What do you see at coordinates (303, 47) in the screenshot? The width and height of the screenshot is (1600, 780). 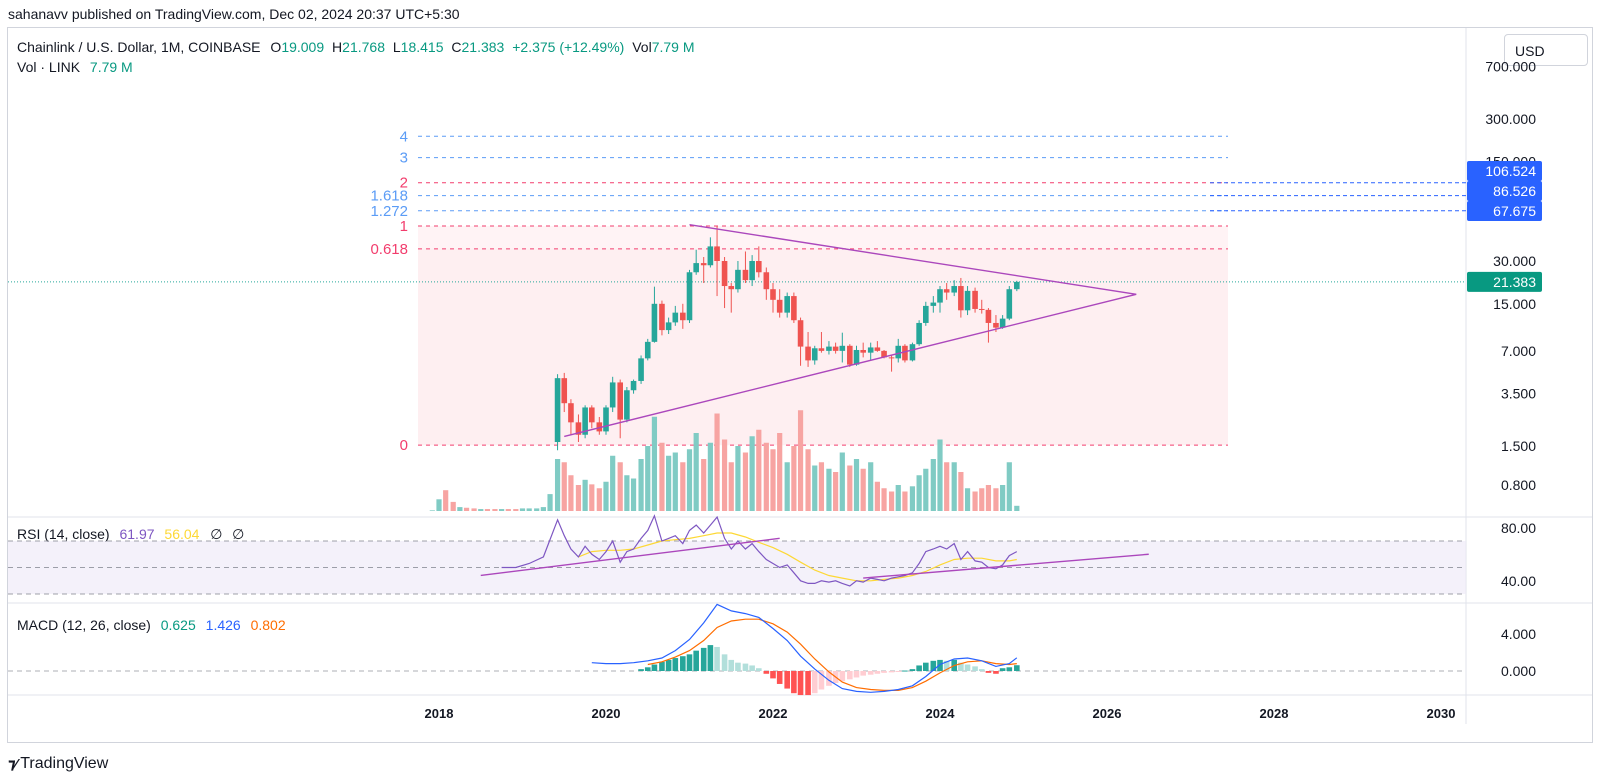 I see `open-value: 19.009` at bounding box center [303, 47].